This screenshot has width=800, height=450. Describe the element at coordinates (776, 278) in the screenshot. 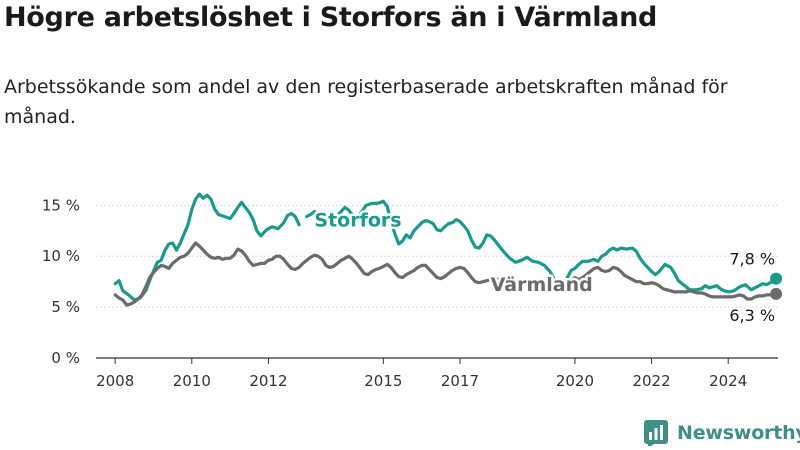

I see `end-point-storfors` at that location.